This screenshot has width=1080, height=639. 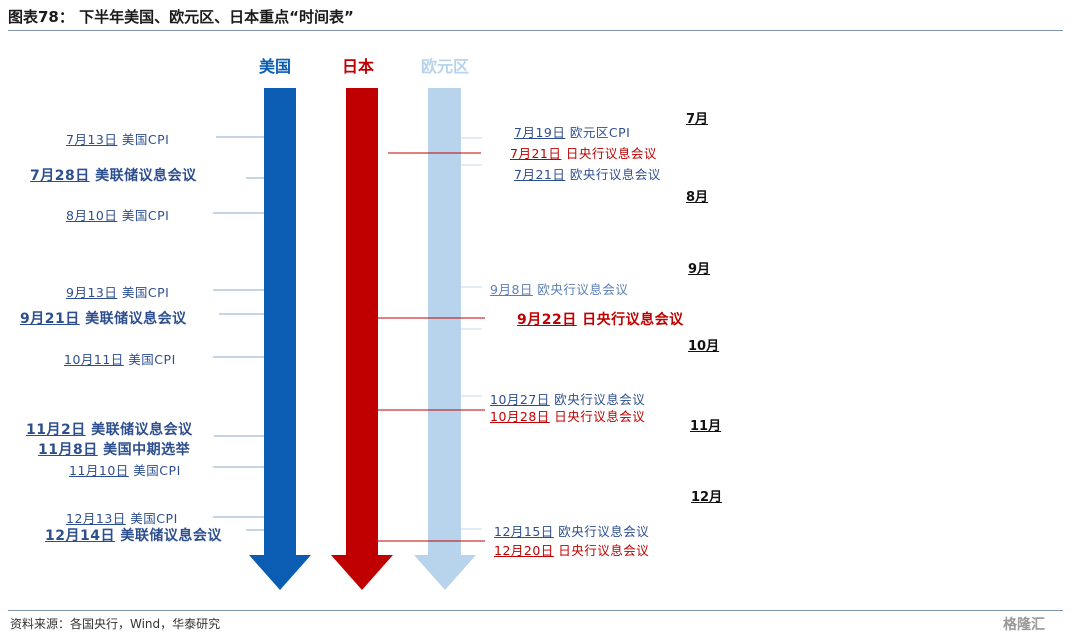 I want to click on eu-event-1215: 12月15日 欧央行议息会议, so click(x=572, y=531).